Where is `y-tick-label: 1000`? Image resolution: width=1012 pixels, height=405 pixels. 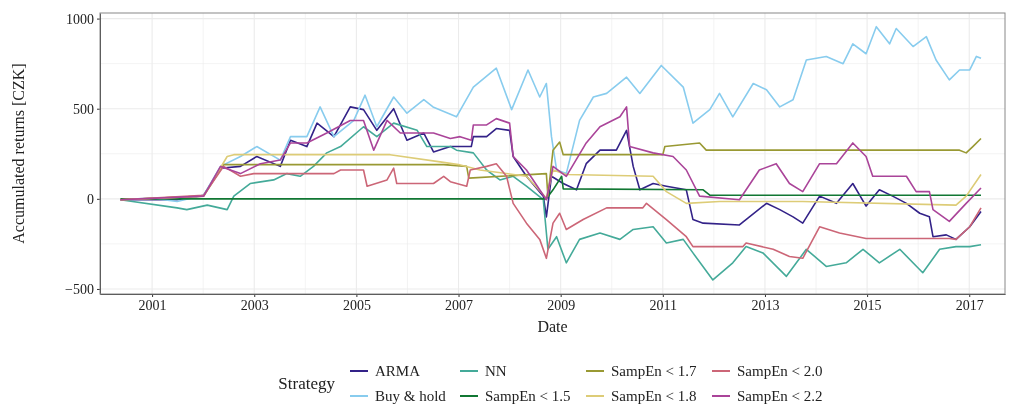 y-tick-label: 1000 is located at coordinates (80, 19).